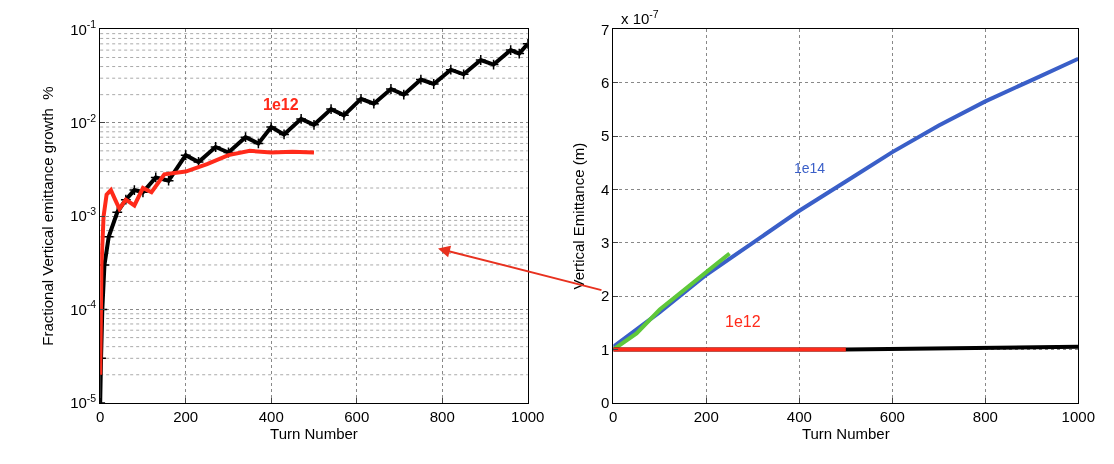 The width and height of the screenshot is (1114, 464). Describe the element at coordinates (605, 29) in the screenshot. I see `y-tick-label: 7` at that location.